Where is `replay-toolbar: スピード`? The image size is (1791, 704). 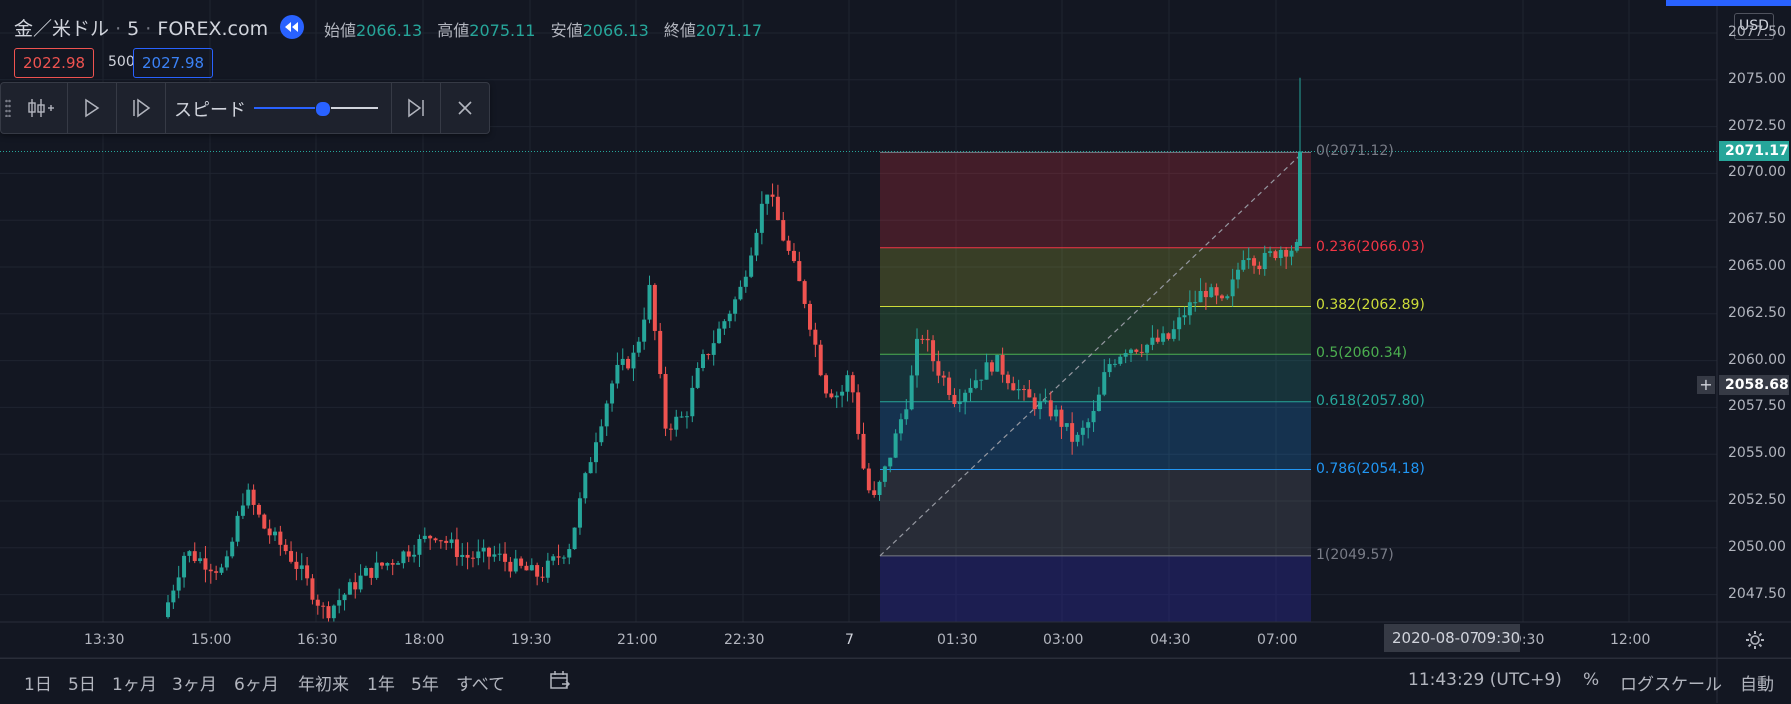 replay-toolbar: スピード is located at coordinates (245, 108).